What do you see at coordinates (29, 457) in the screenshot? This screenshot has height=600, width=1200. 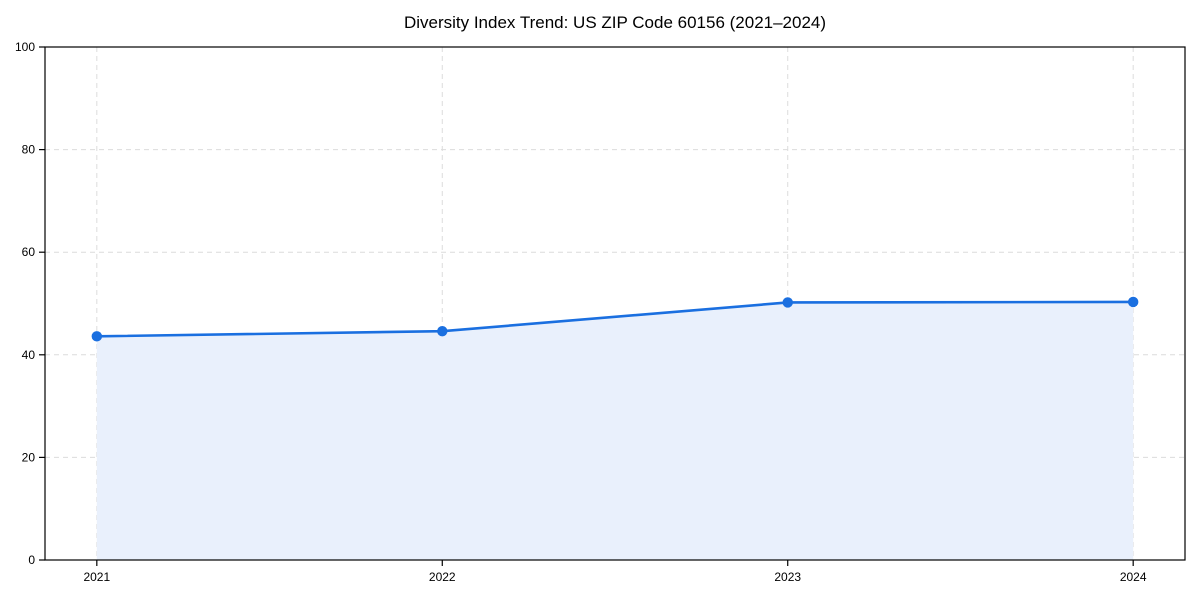 I see `y-tick-label: 20` at bounding box center [29, 457].